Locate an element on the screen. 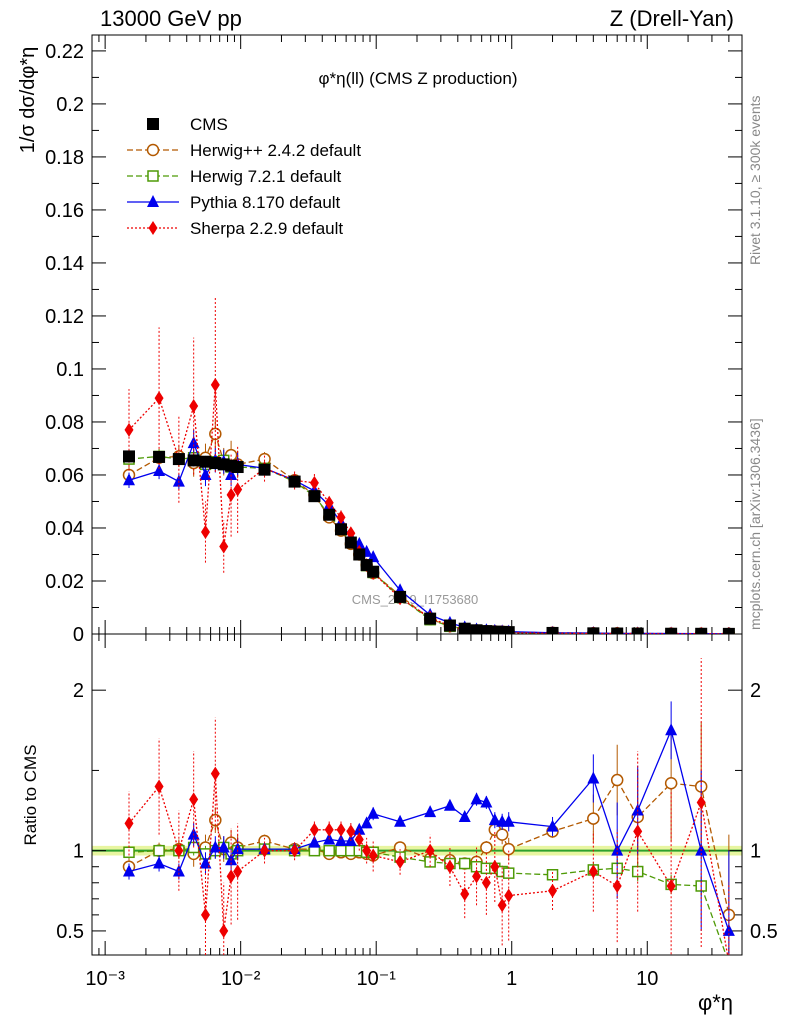 This screenshot has width=786, height=1024. y-tick-label-main: 0.14 is located at coordinates (64, 264).